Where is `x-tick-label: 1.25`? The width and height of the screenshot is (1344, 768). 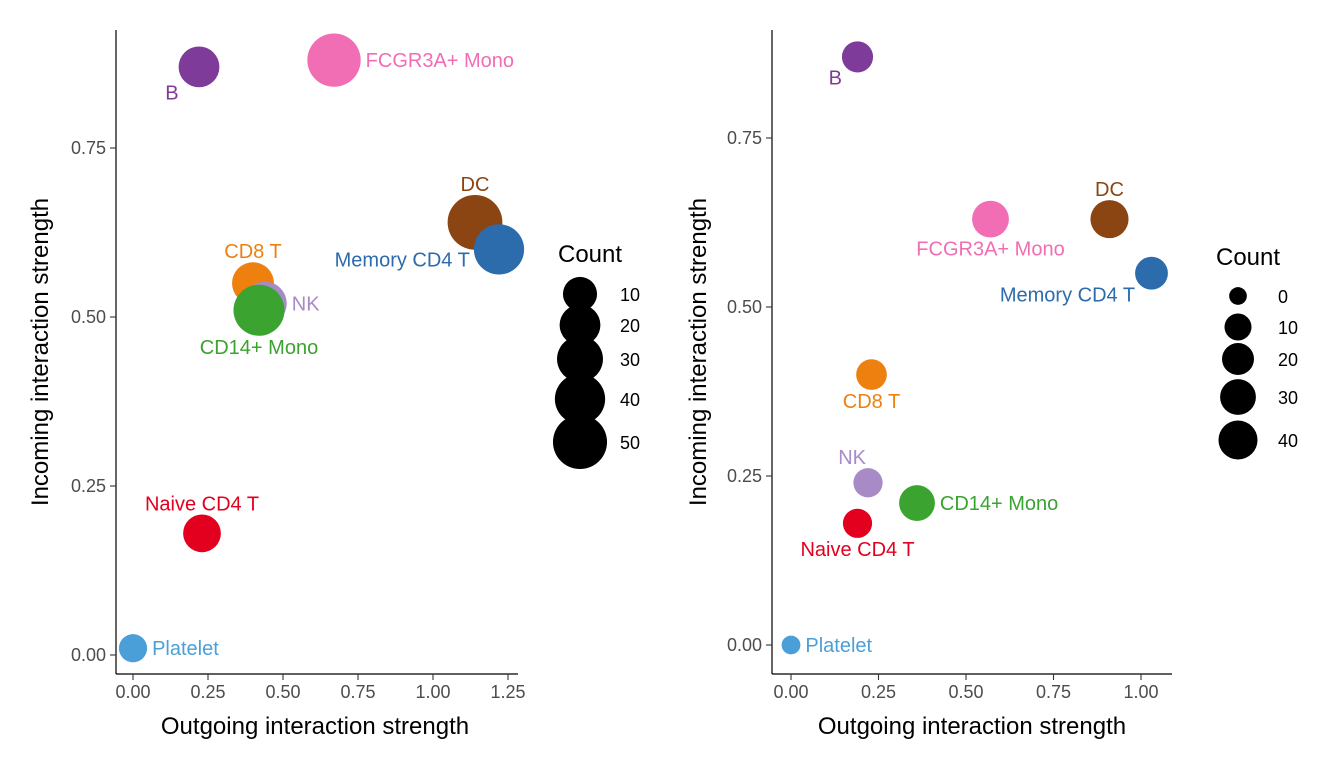
x-tick-label: 1.25 is located at coordinates (507, 692).